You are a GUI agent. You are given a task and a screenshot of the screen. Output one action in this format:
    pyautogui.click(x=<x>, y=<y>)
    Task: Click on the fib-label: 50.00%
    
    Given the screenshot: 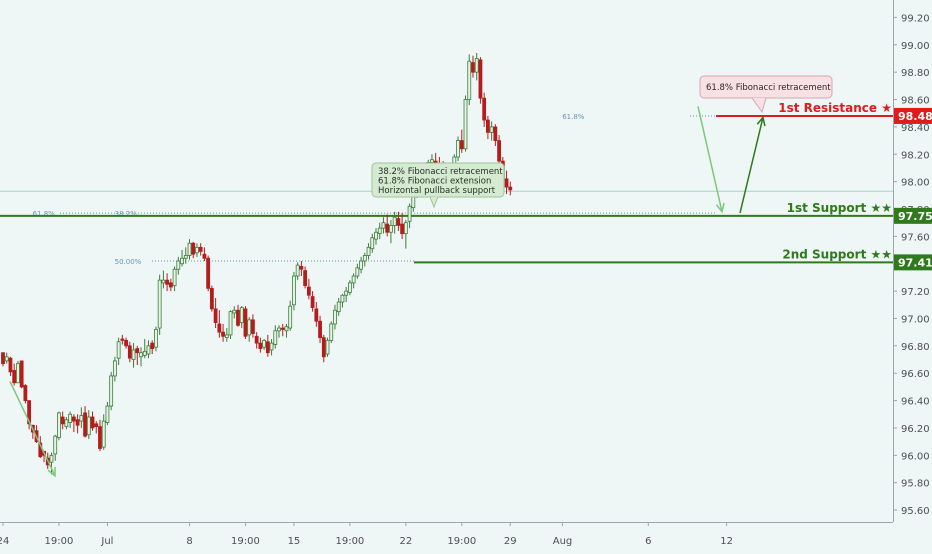 What is the action you would take?
    pyautogui.click(x=128, y=262)
    